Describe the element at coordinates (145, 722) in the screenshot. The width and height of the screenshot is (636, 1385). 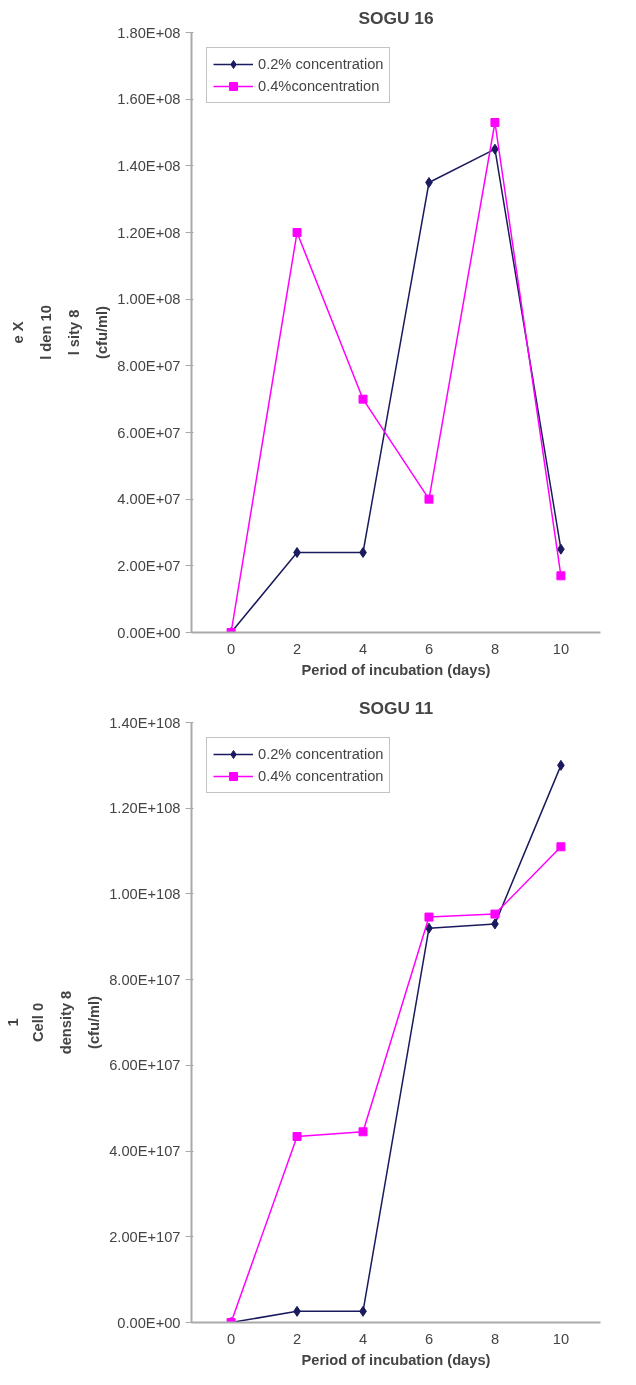
I see `y-tick-label: 1.40E+108` at that location.